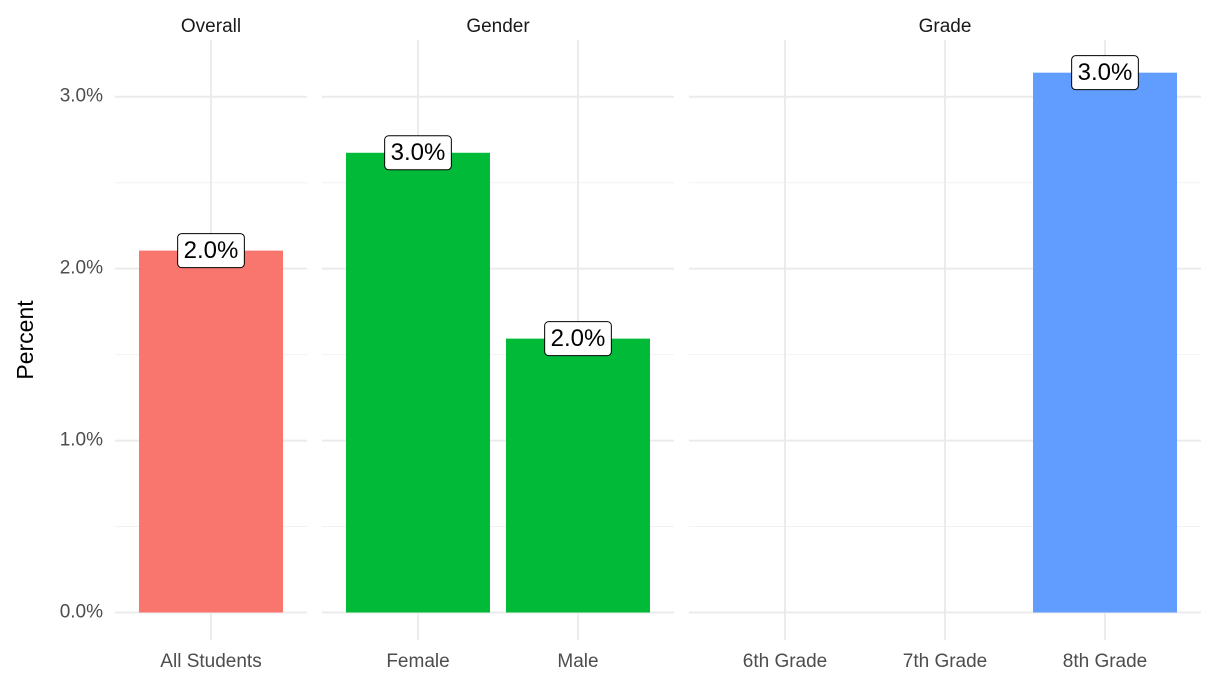  Describe the element at coordinates (81, 96) in the screenshot. I see `y-tick-label: 3.0%` at that location.